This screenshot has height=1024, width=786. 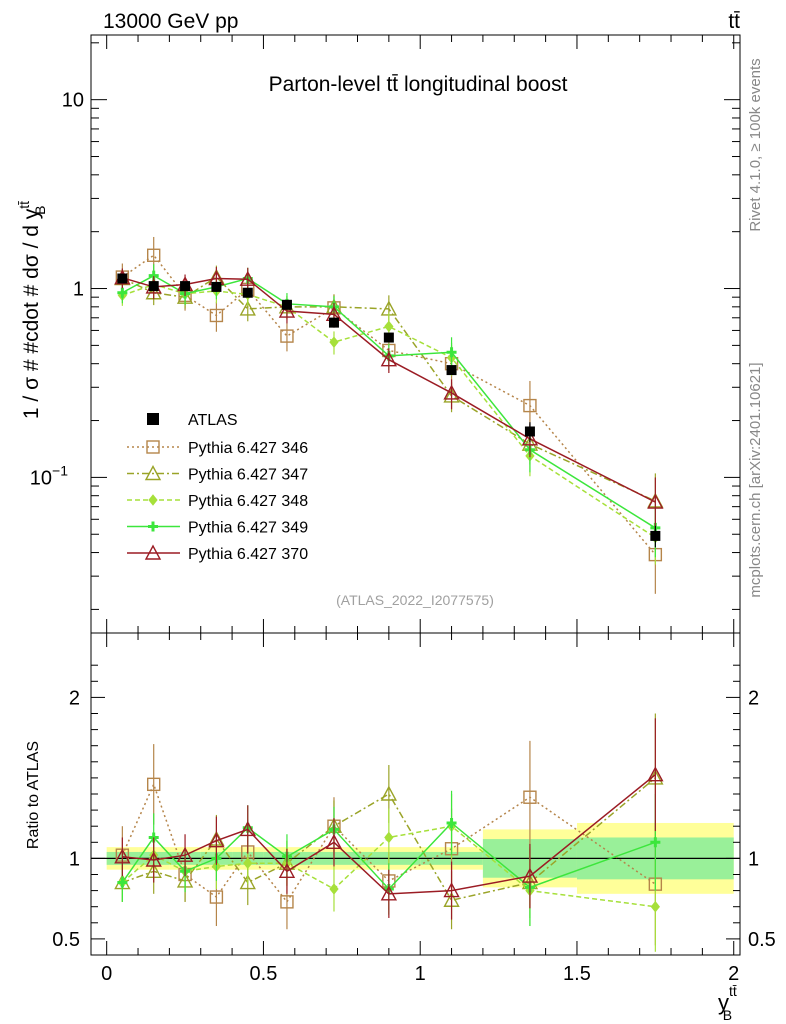 I want to click on x-tick-label: 2, so click(x=733, y=974).